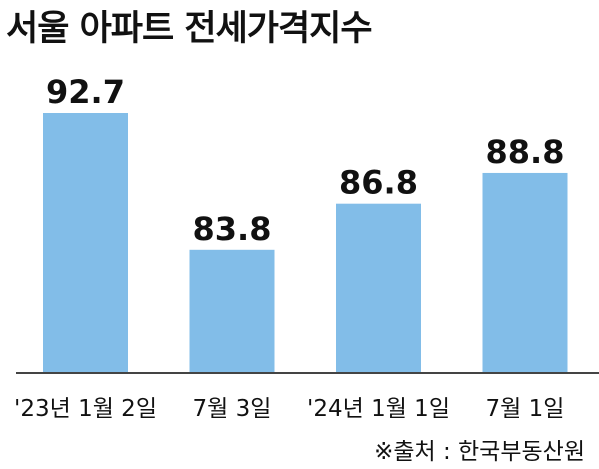  What do you see at coordinates (85, 409) in the screenshot?
I see `x-tick-label-1: '23년 1월 2일` at bounding box center [85, 409].